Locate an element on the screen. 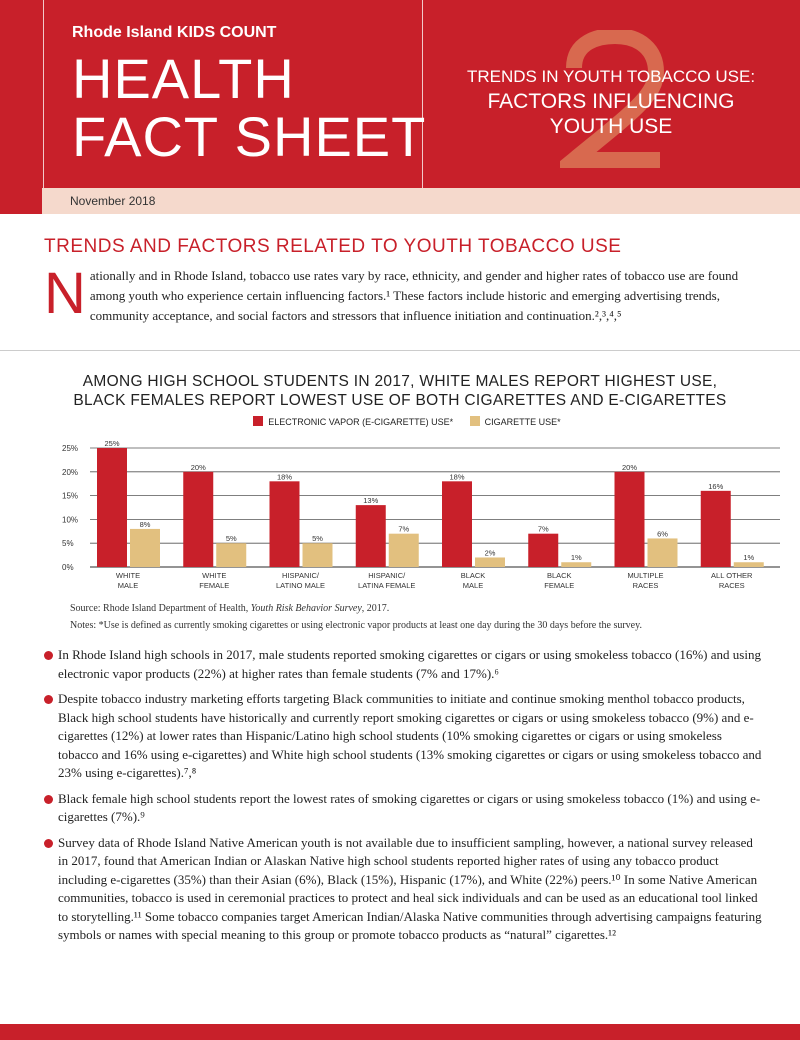  data-label: 6% is located at coordinates (662, 533).